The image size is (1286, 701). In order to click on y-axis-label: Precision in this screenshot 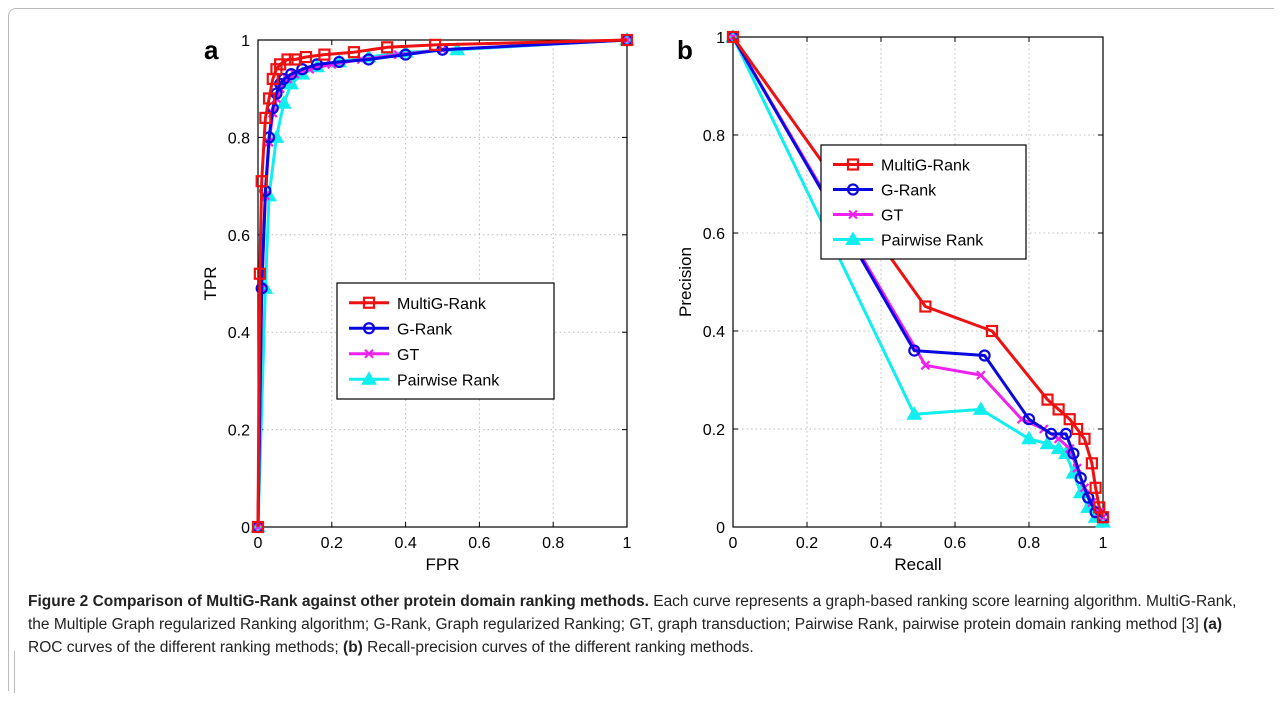, I will do `click(685, 282)`.